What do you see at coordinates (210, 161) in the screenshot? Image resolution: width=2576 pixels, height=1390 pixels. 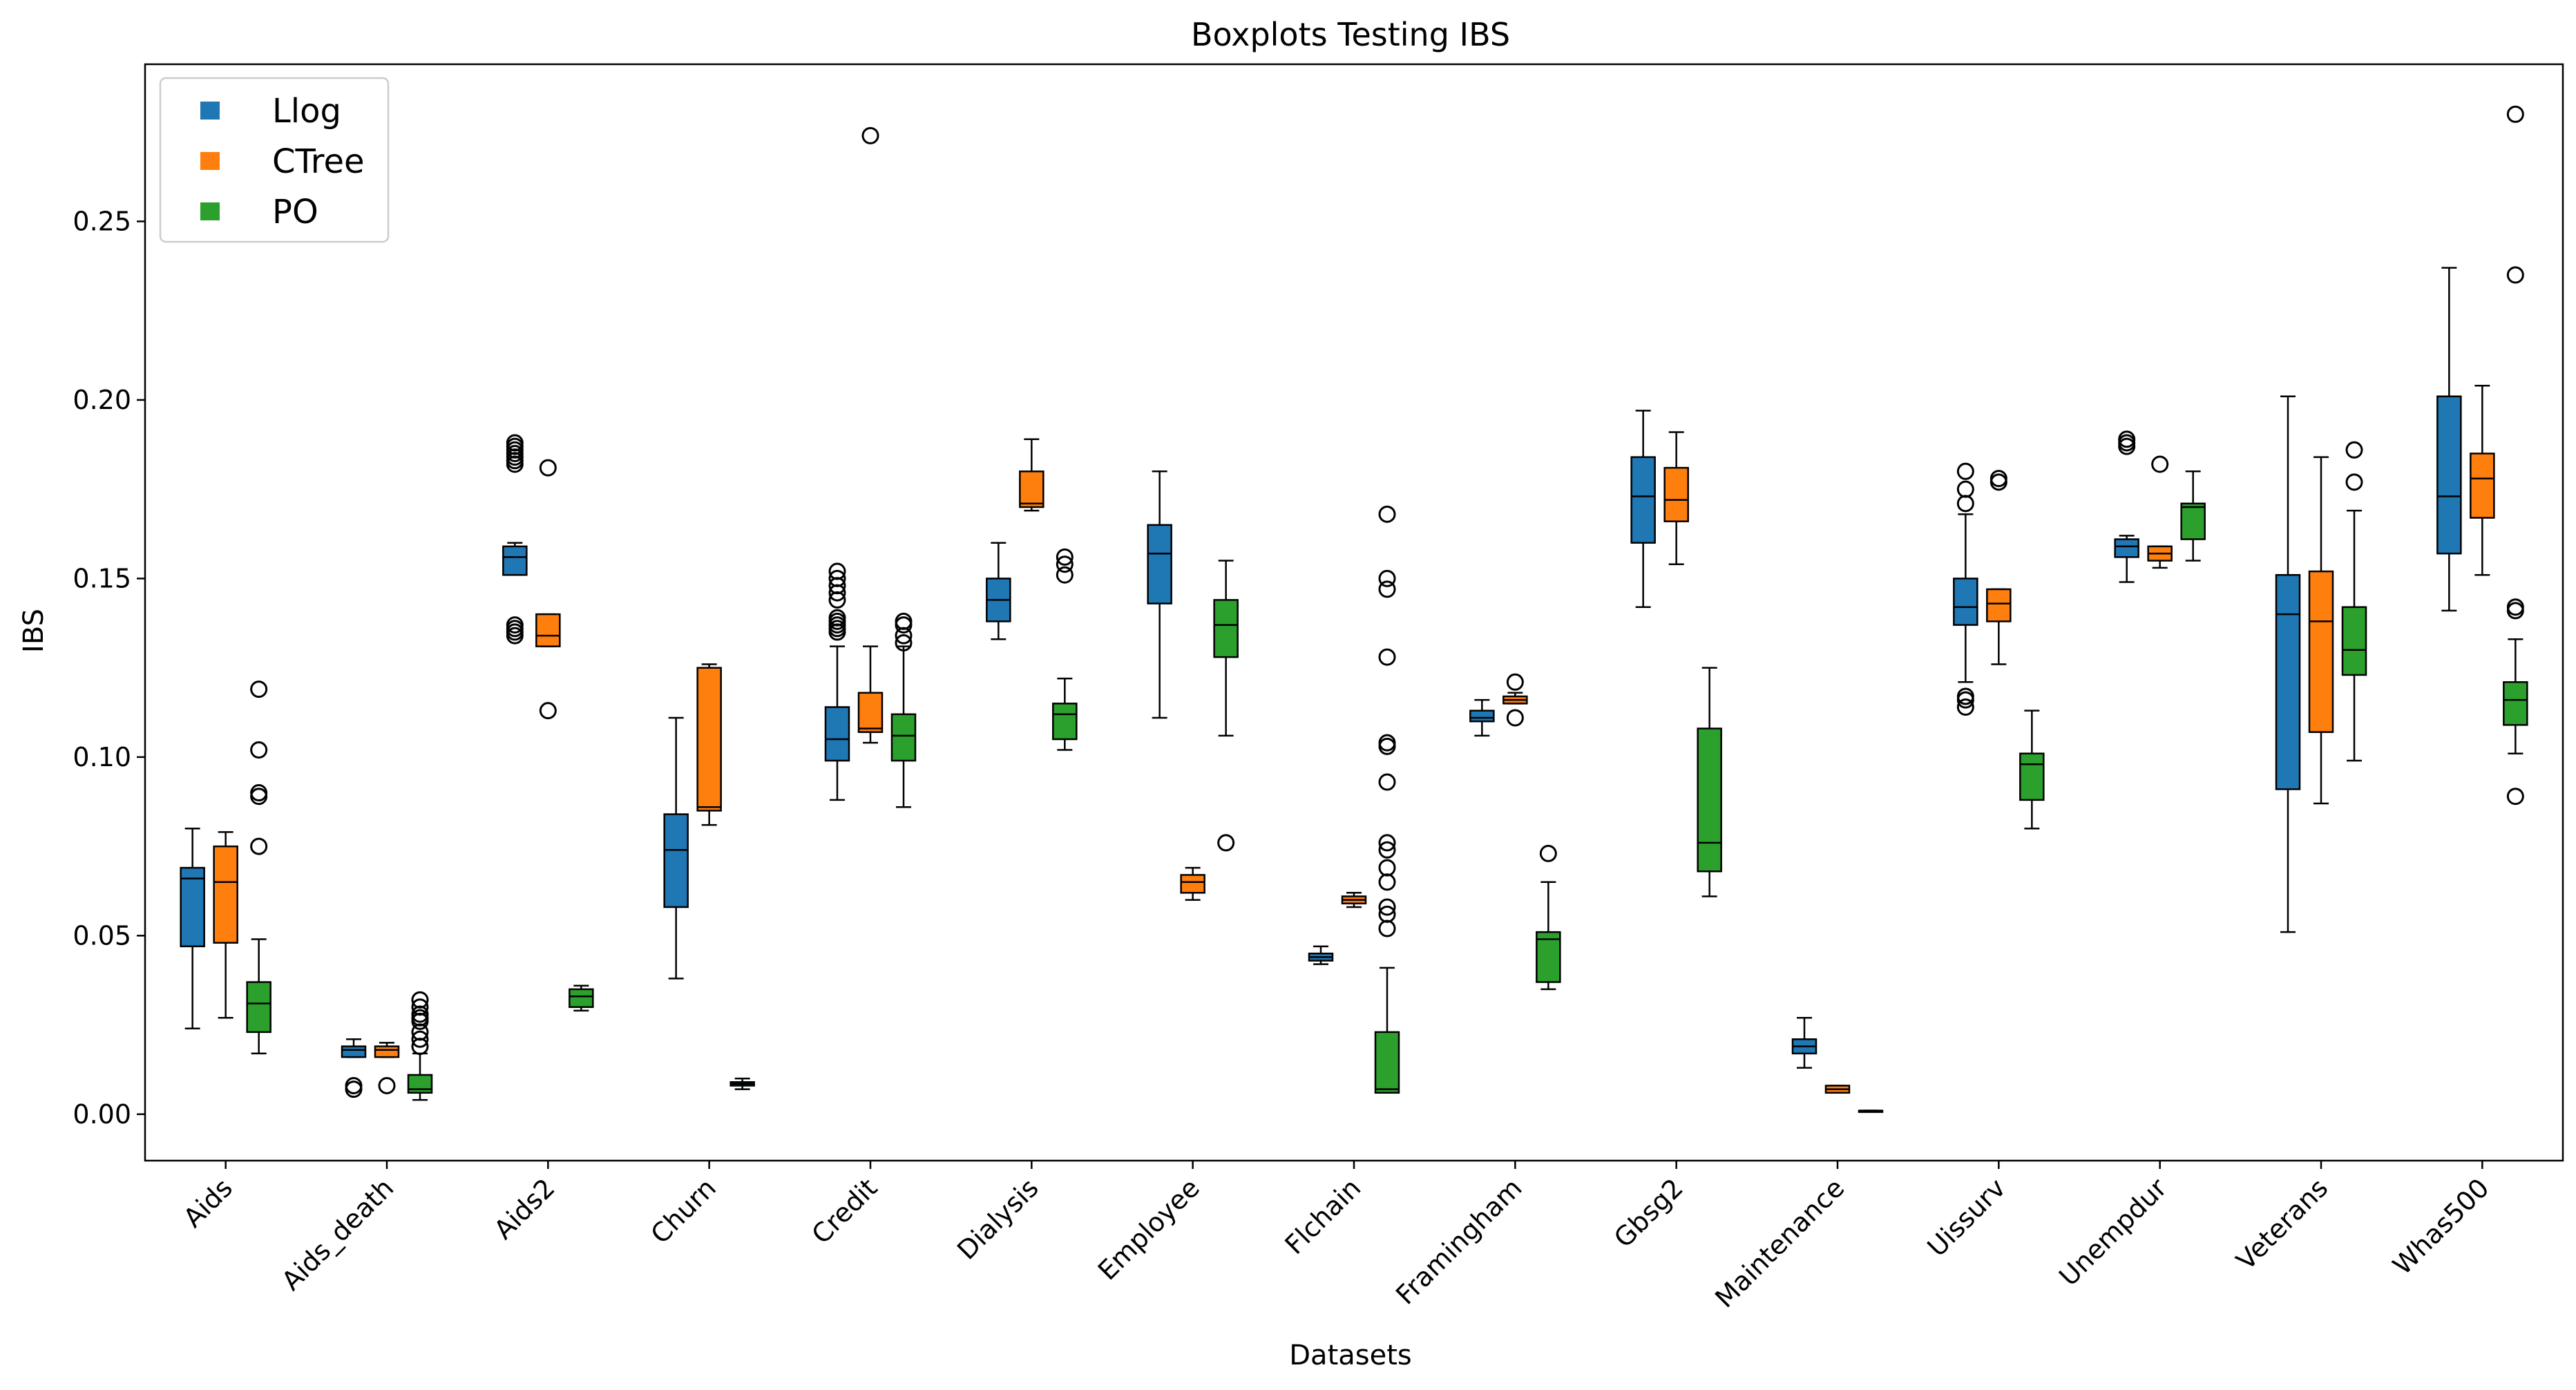 I see `legend-swatch-ctree` at bounding box center [210, 161].